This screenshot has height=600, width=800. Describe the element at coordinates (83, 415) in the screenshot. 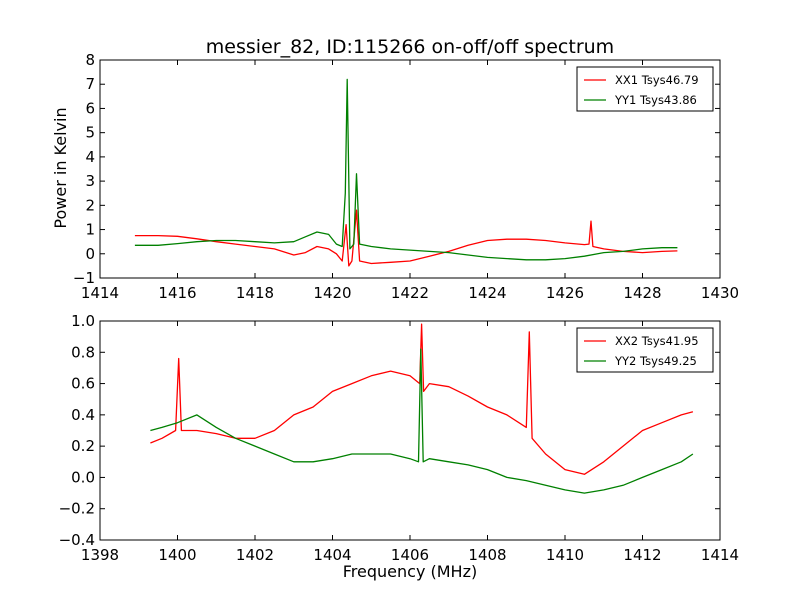

I see `y-tick-label: 0.4` at that location.